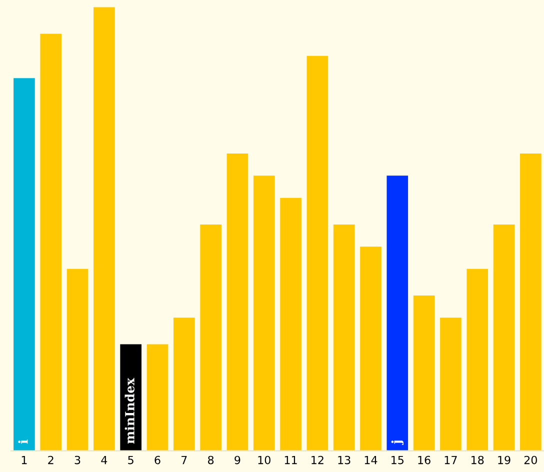 The width and height of the screenshot is (544, 472). Describe the element at coordinates (424, 460) in the screenshot. I see `x-tick-label: 16` at that location.